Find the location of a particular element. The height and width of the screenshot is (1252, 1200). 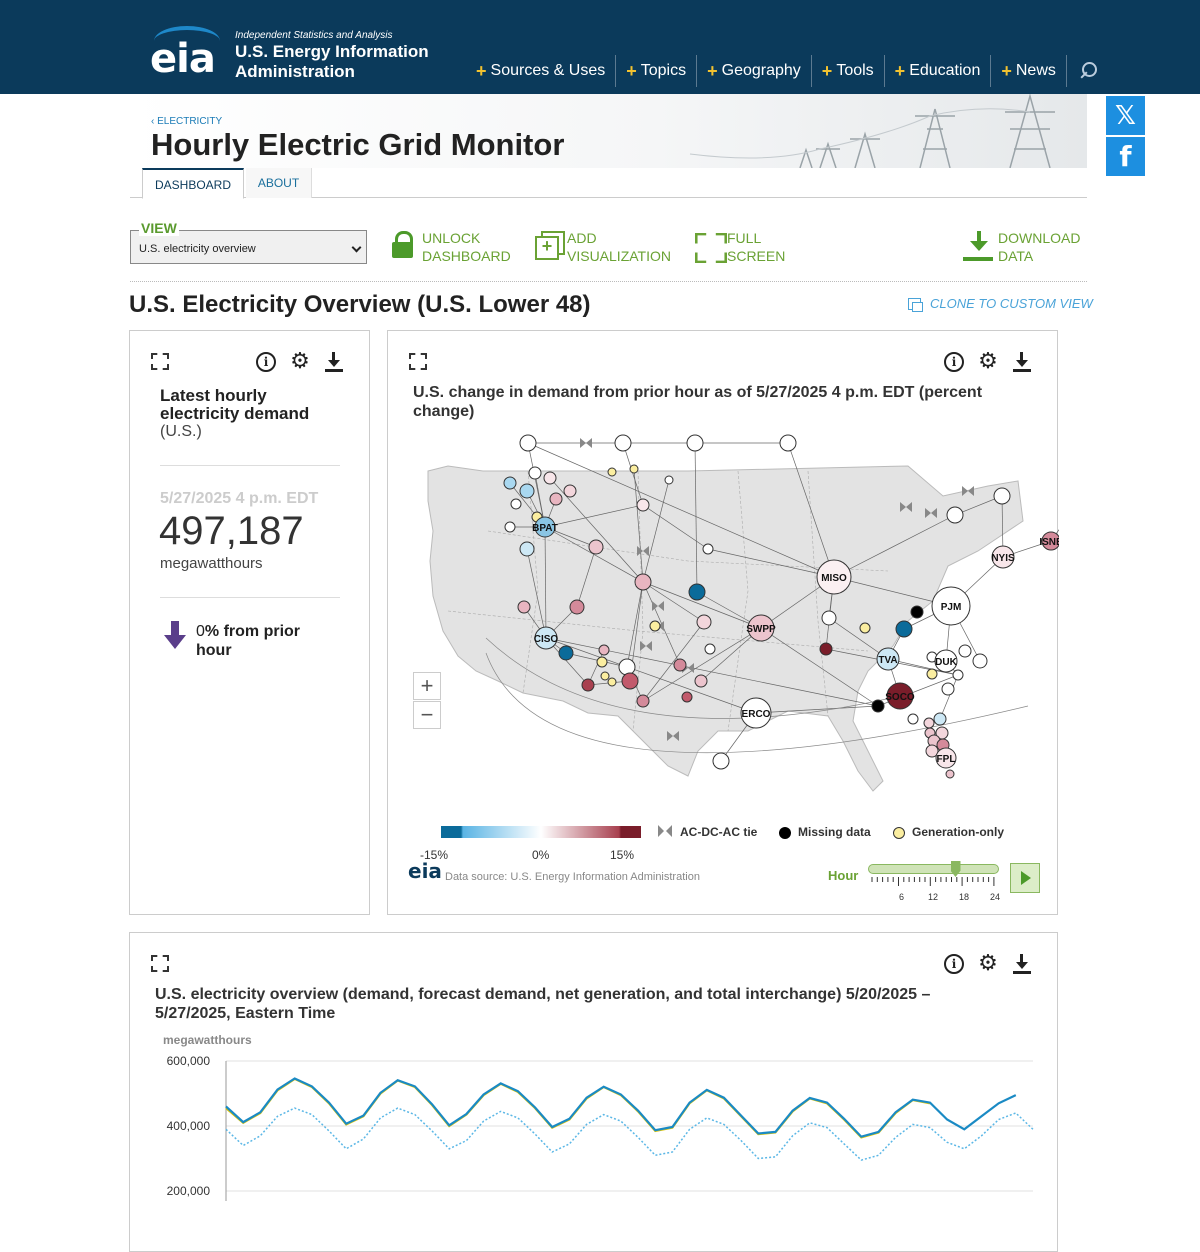

add-visualization-button: ADD VISUALIZATION is located at coordinates (603, 247).